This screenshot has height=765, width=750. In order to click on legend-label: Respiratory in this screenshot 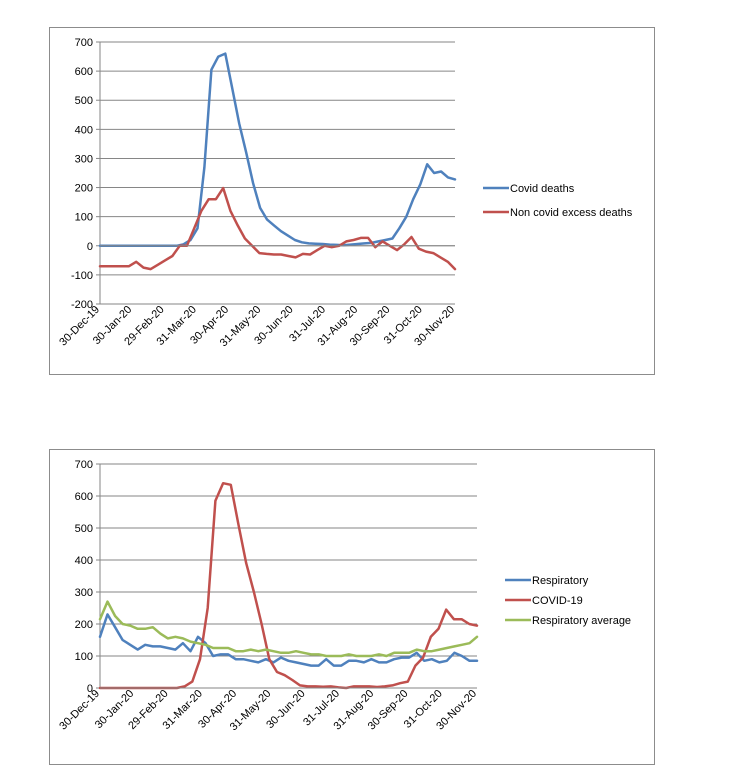, I will do `click(560, 581)`.